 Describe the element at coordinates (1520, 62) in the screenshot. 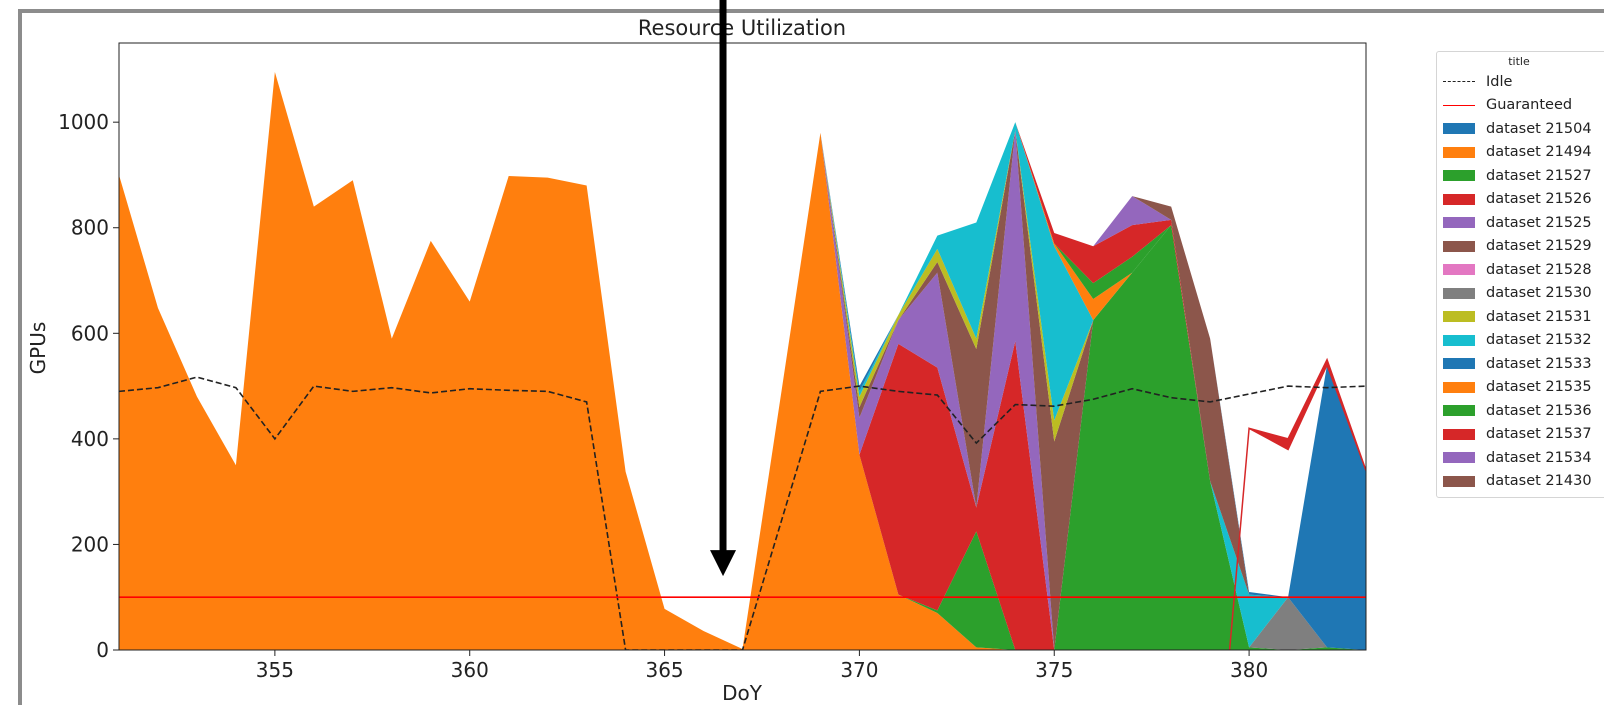

I see `legend-title: title` at that location.